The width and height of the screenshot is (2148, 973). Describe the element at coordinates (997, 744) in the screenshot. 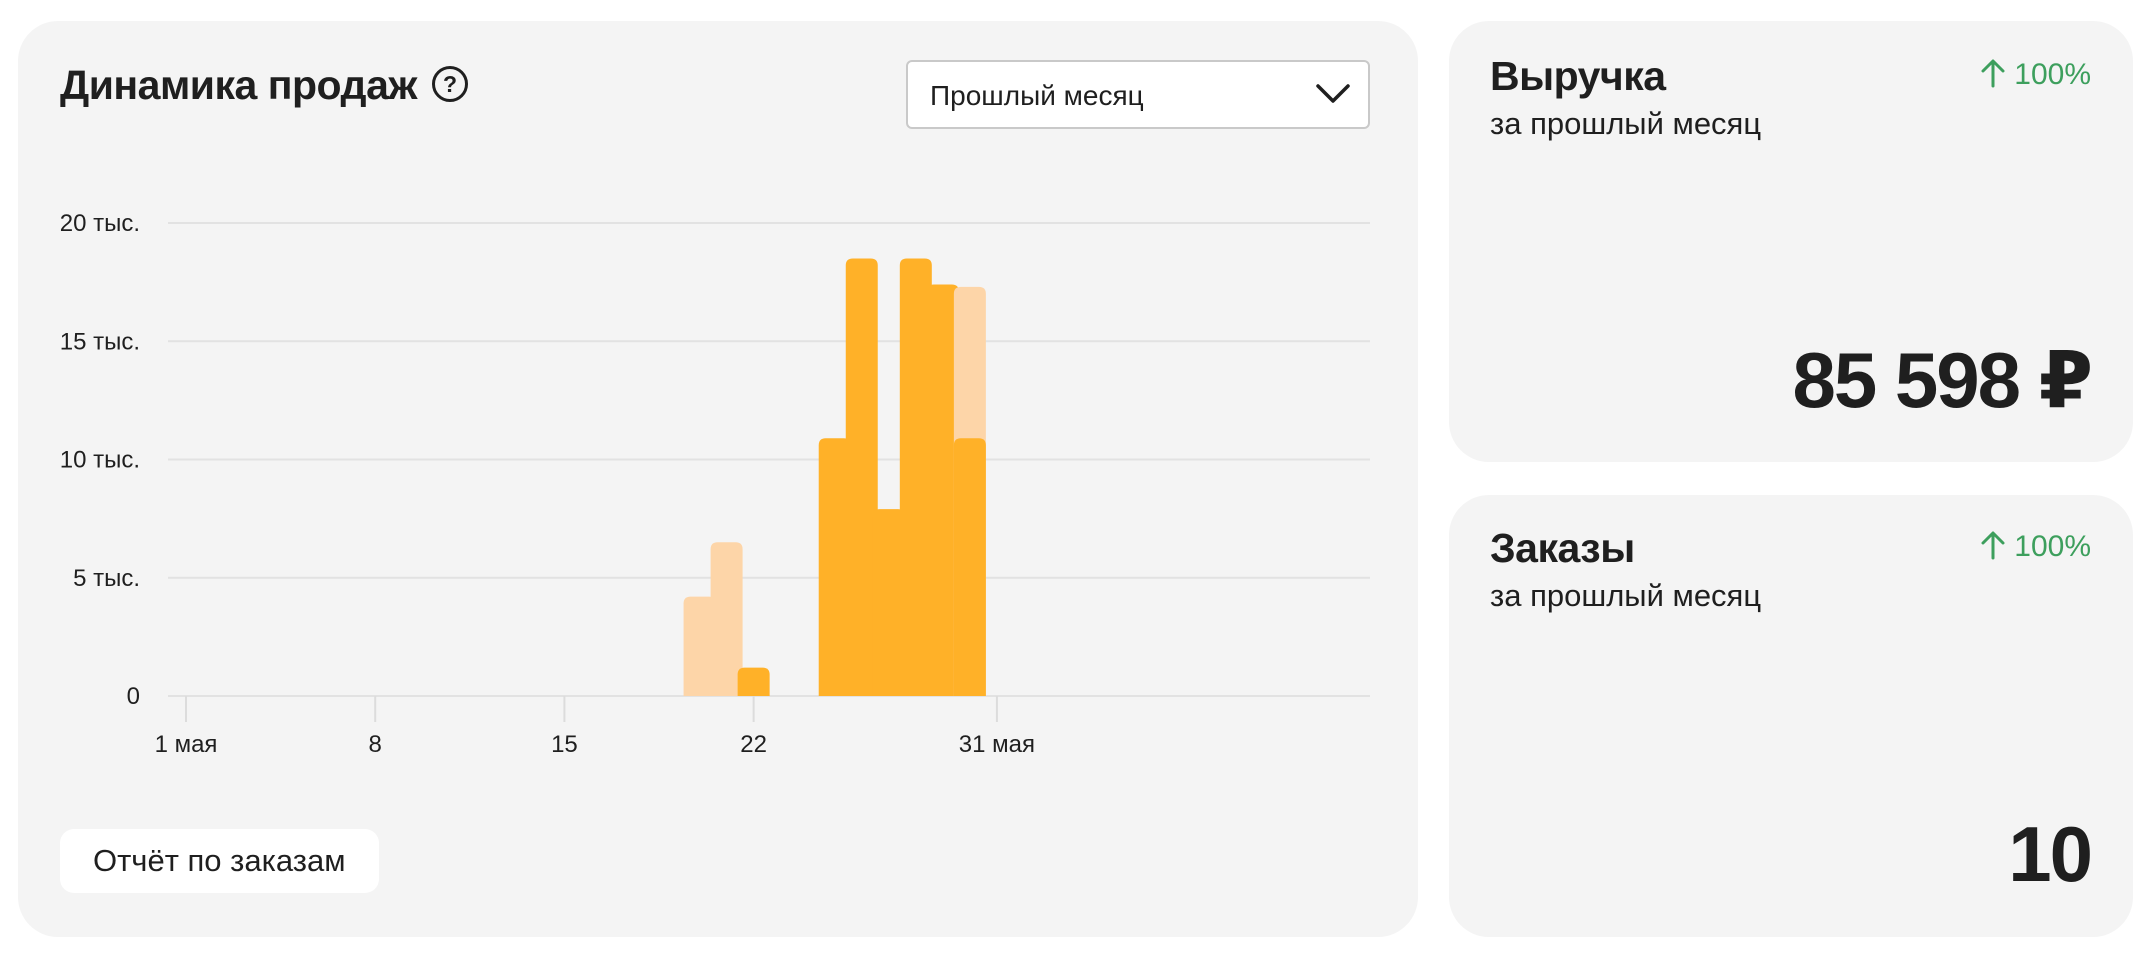

I see `x-tick-label: 31 мая` at that location.